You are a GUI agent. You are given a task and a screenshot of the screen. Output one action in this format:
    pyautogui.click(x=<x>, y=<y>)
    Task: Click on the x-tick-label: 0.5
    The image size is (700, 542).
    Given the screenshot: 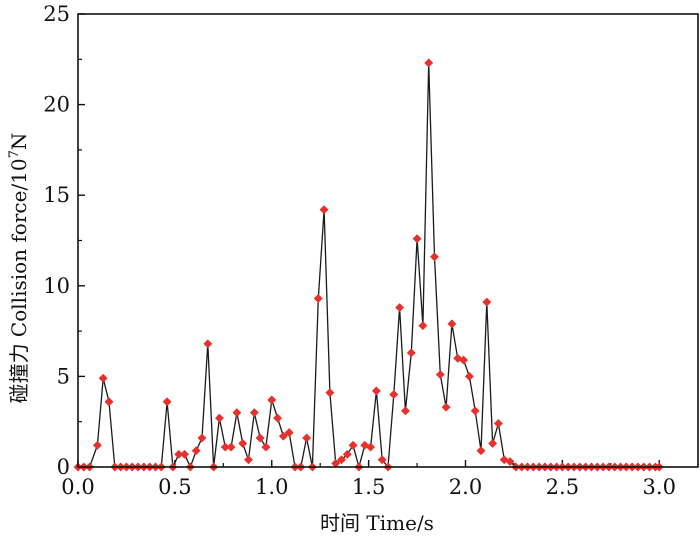 What is the action you would take?
    pyautogui.click(x=174, y=487)
    